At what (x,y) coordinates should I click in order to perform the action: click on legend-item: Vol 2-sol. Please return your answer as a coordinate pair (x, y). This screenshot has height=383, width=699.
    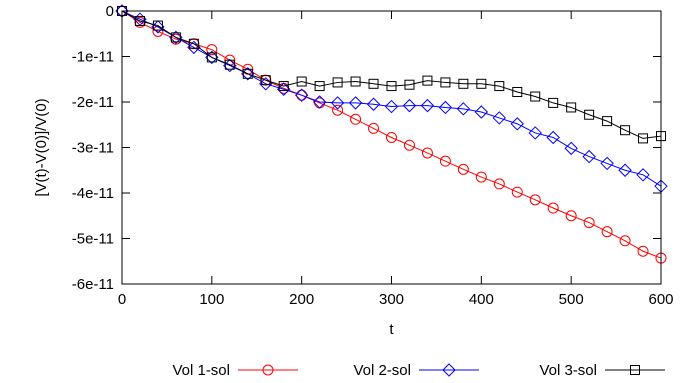
    Looking at the image, I should click on (416, 370).